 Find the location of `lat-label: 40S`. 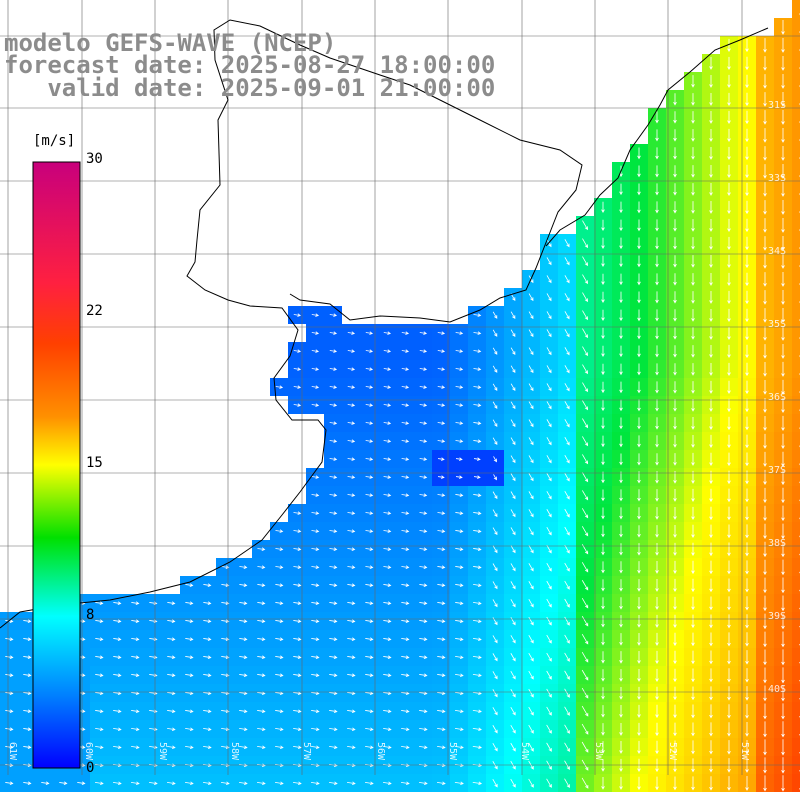

lat-label: 40S is located at coordinates (777, 689).